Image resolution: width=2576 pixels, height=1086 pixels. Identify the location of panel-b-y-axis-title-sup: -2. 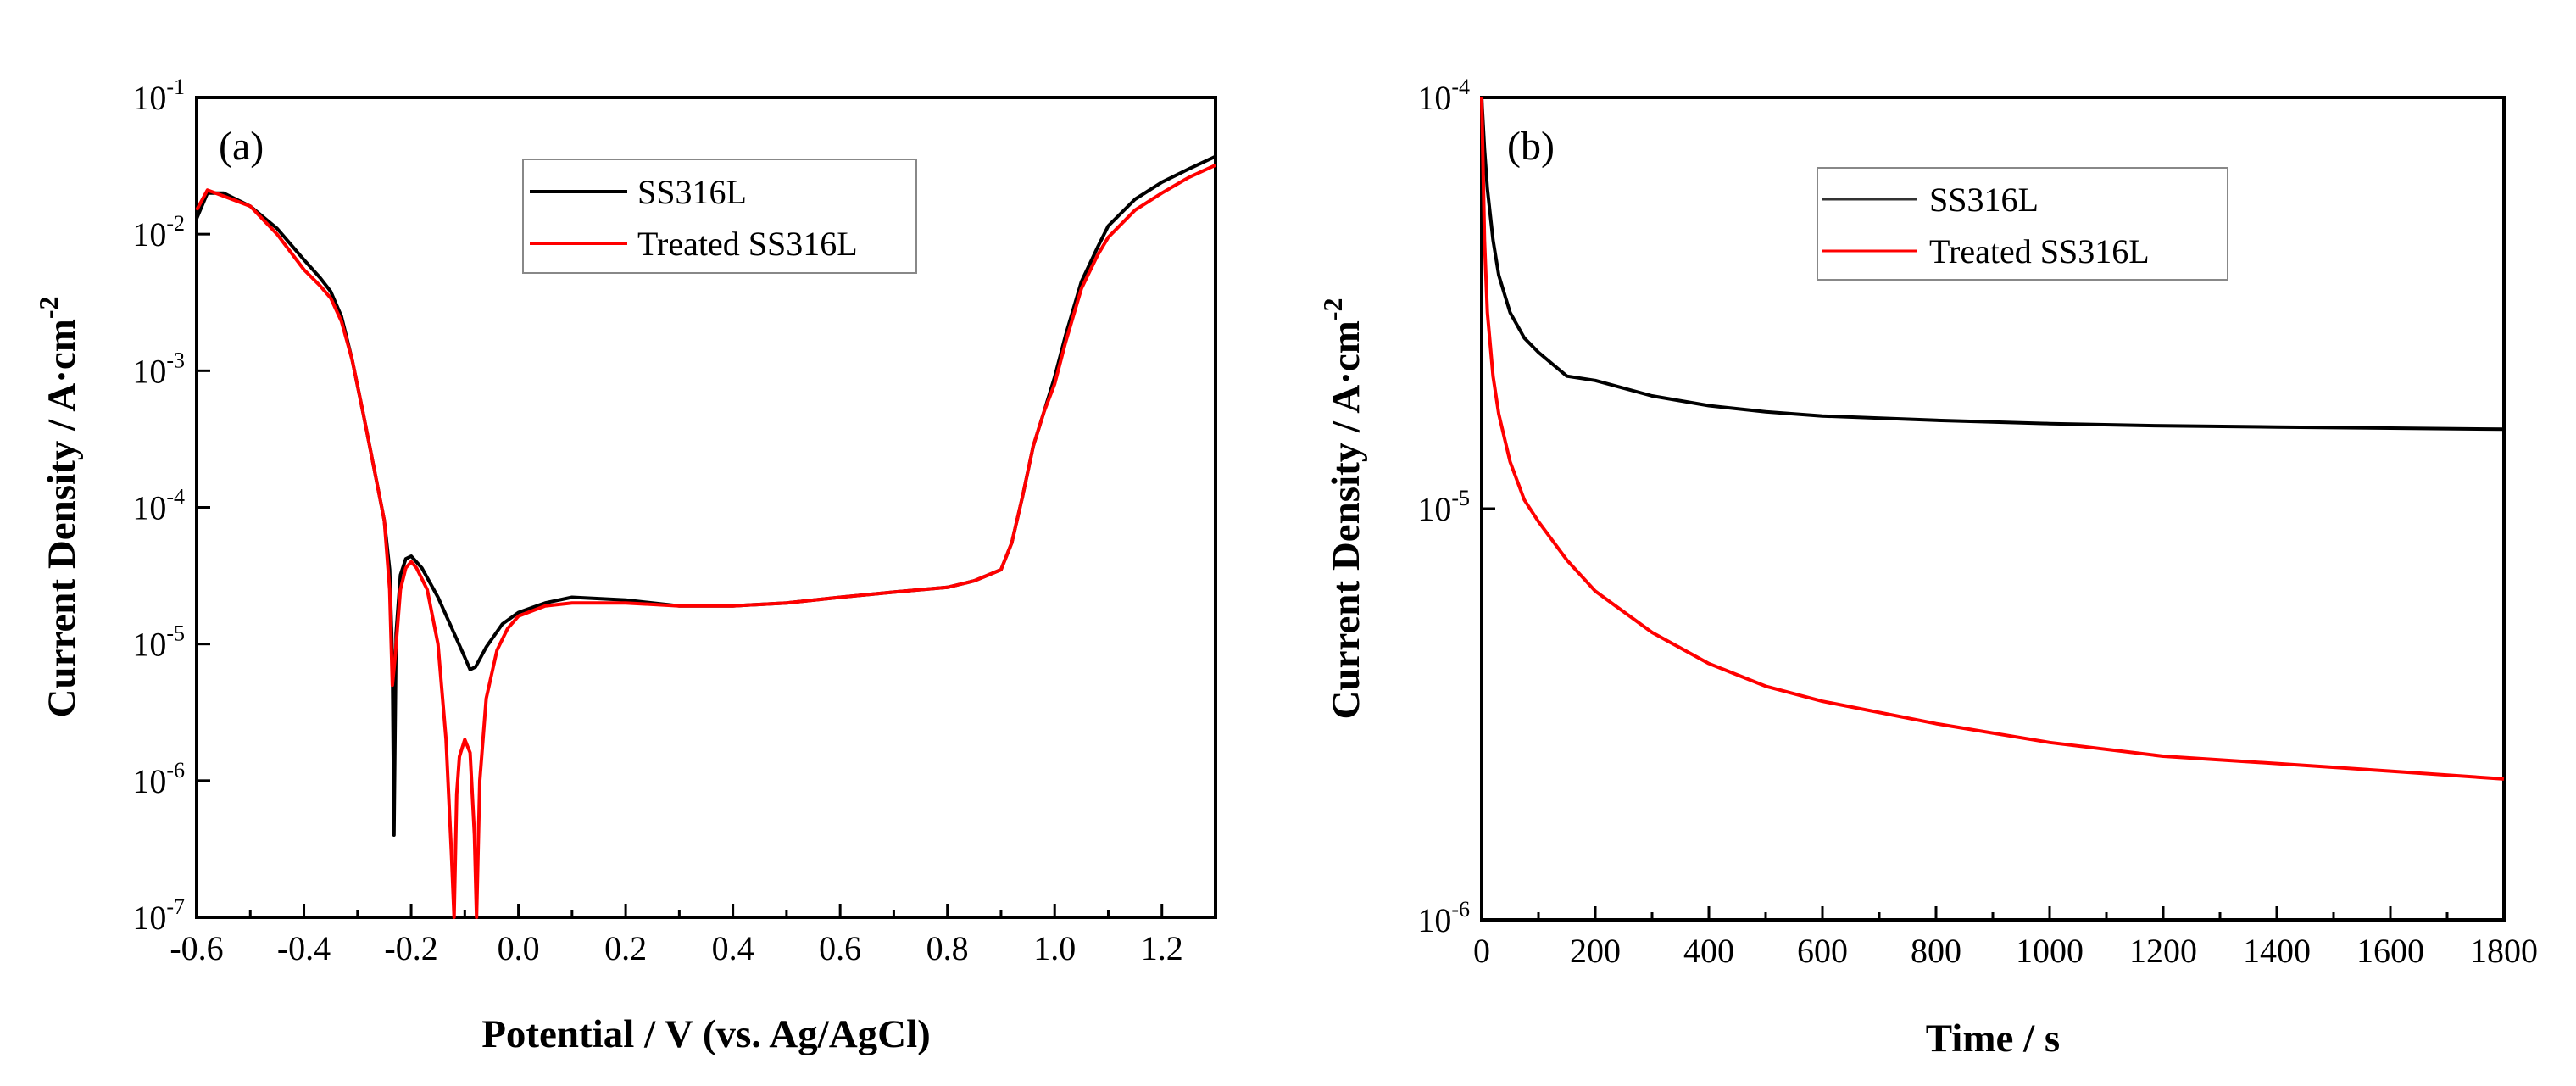
(1332, 309).